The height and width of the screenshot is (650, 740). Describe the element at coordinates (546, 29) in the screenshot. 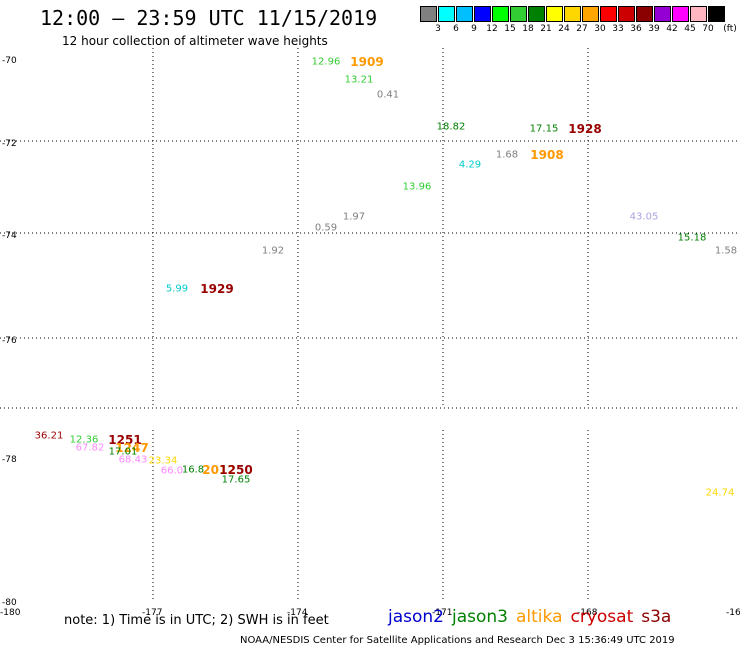

I see `colorbar-label: 21` at that location.